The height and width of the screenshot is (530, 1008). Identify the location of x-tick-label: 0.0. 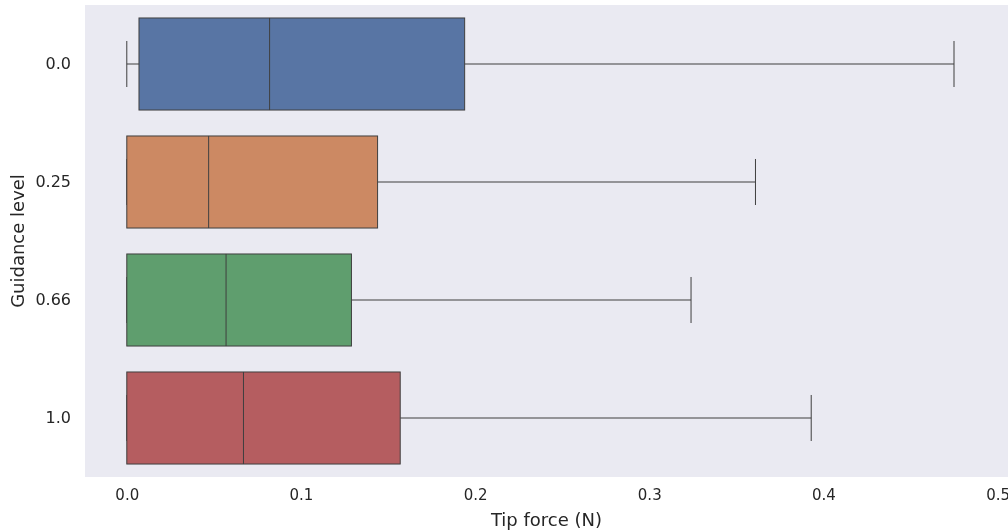
(127, 494).